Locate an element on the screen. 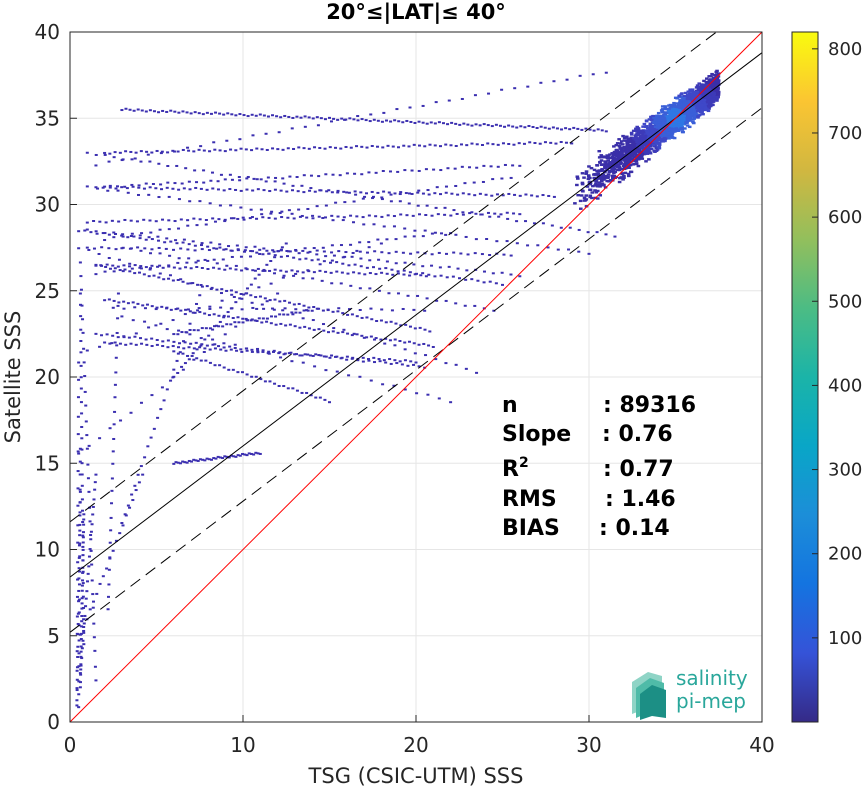 Image resolution: width=865 pixels, height=789 pixels. colorbar-tick-label: 500 is located at coordinates (845, 301).